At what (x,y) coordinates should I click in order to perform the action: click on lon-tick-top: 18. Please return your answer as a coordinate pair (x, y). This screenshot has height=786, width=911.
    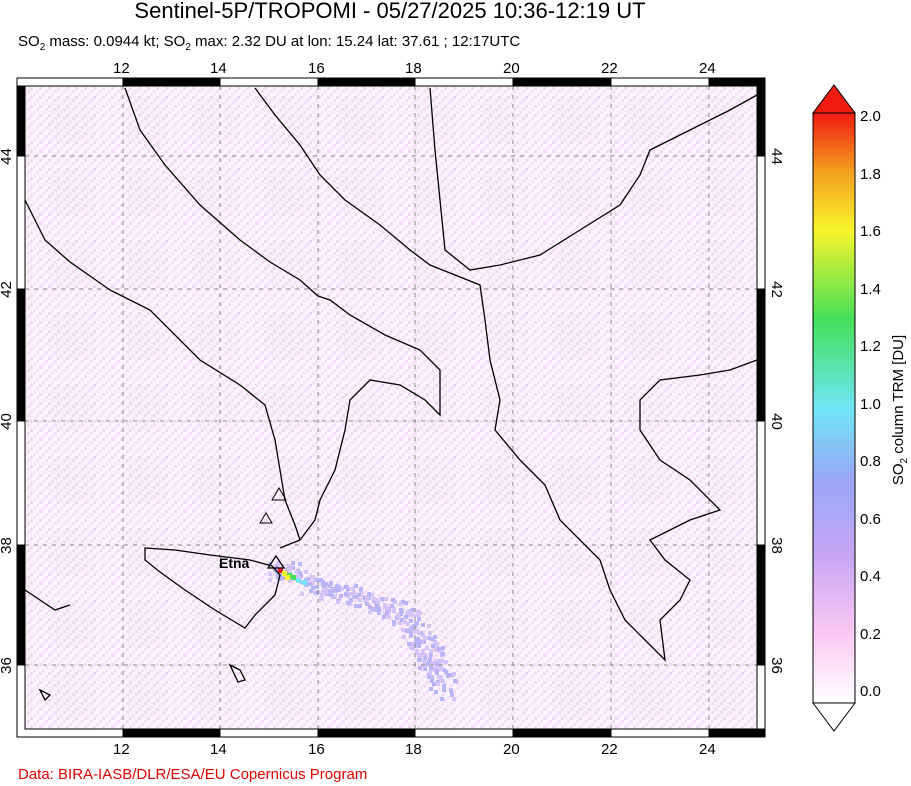
    Looking at the image, I should click on (413, 68).